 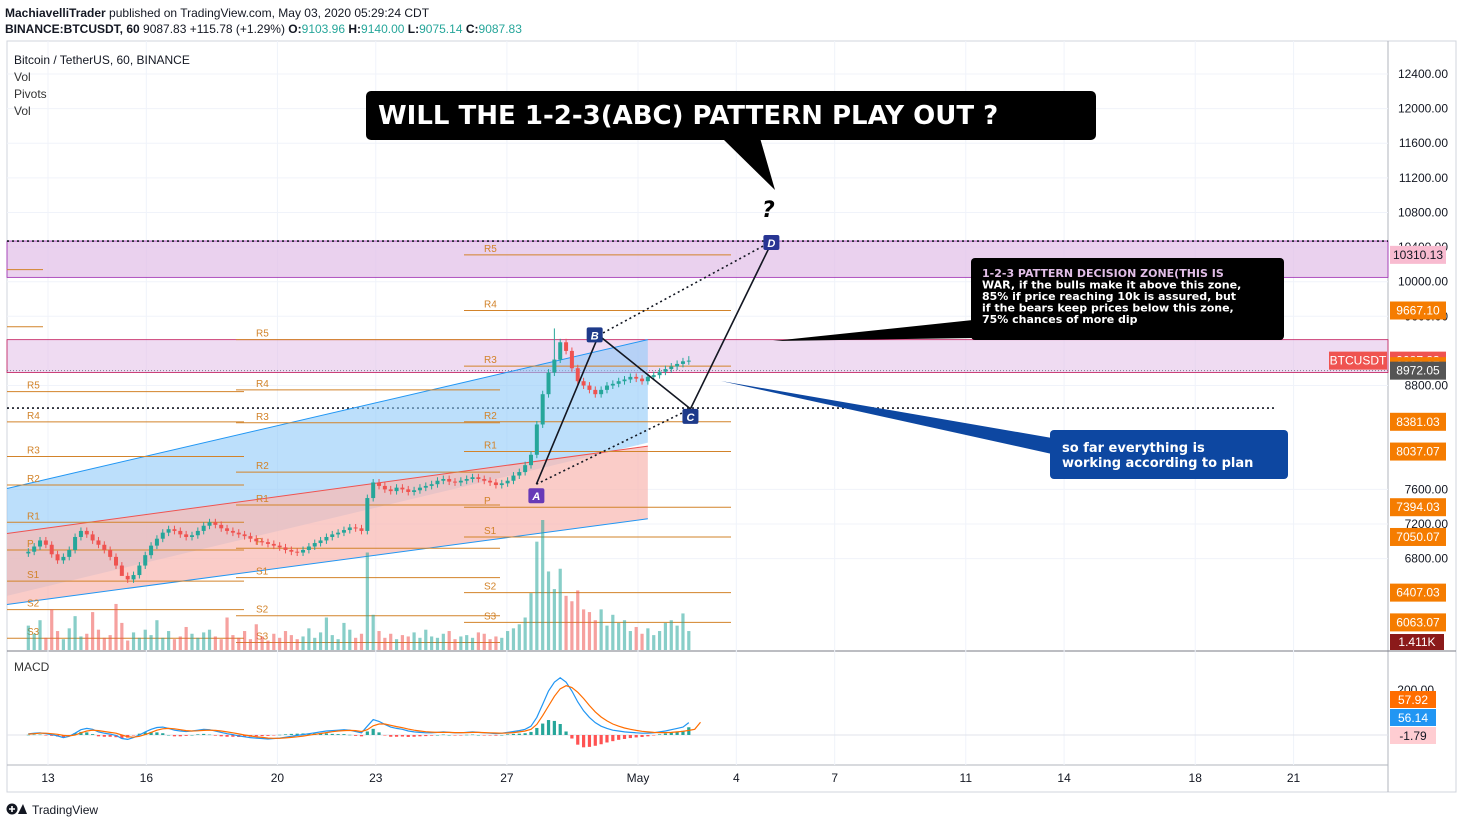 I want to click on decision-callout, so click(x=1127, y=299).